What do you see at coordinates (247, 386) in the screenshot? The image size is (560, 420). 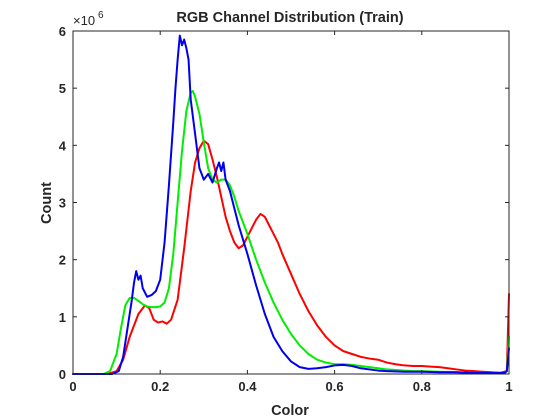 I see `x-tick-label: 0.4` at bounding box center [247, 386].